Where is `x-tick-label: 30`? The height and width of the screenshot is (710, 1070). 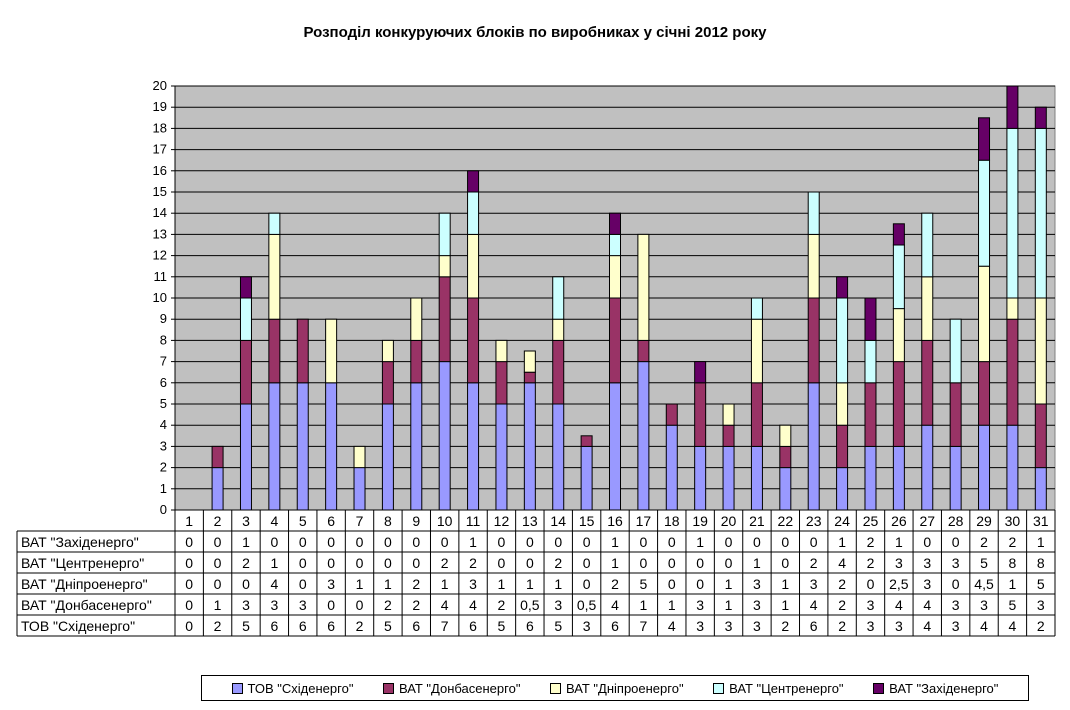
x-tick-label: 30 is located at coordinates (1013, 521).